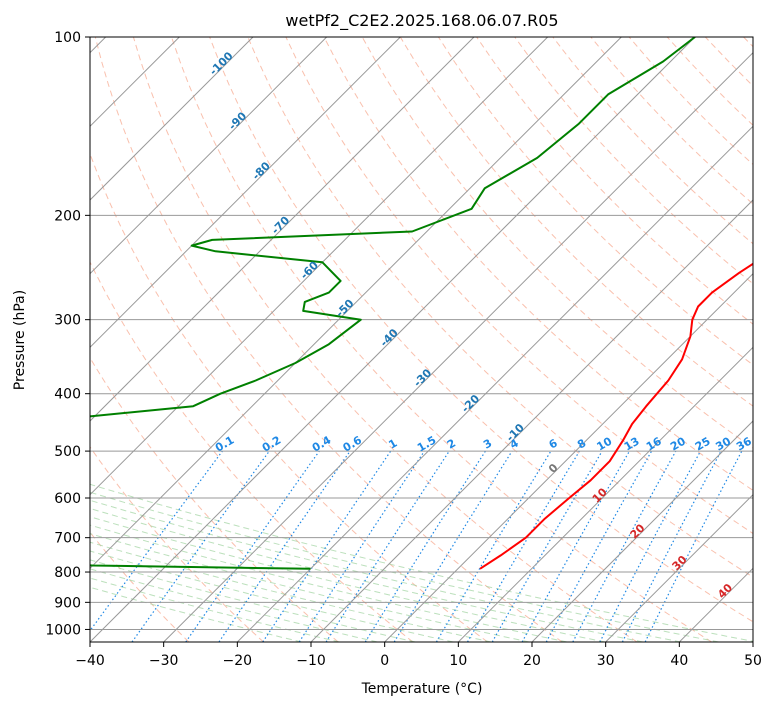  What do you see at coordinates (261, 170) in the screenshot?
I see `dry-adiabat-label: -80` at bounding box center [261, 170].